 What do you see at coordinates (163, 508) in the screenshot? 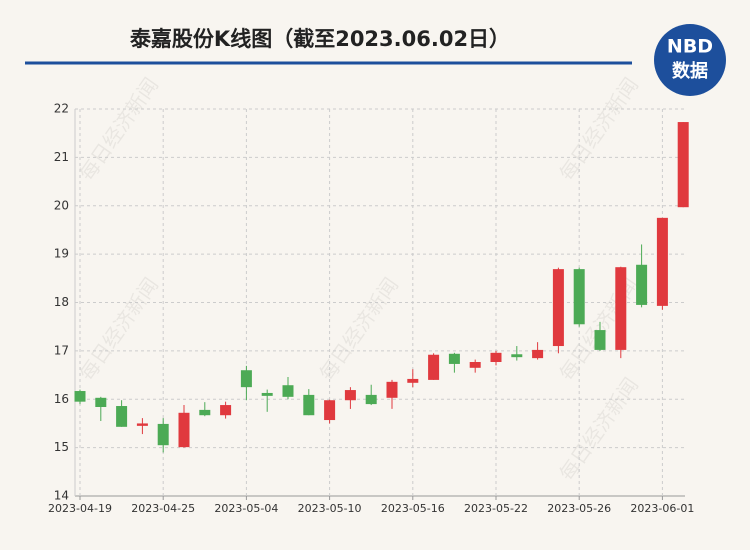
I see `x-tick-label: 2023-04-25` at bounding box center [163, 508].